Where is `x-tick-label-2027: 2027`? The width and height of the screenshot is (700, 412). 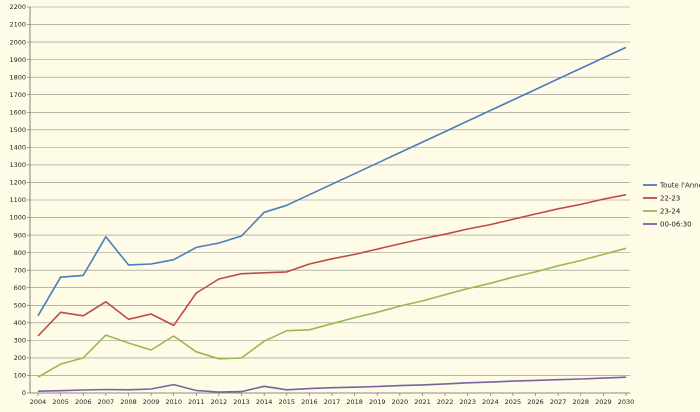 x-tick-label-2027: 2027 is located at coordinates (558, 402).